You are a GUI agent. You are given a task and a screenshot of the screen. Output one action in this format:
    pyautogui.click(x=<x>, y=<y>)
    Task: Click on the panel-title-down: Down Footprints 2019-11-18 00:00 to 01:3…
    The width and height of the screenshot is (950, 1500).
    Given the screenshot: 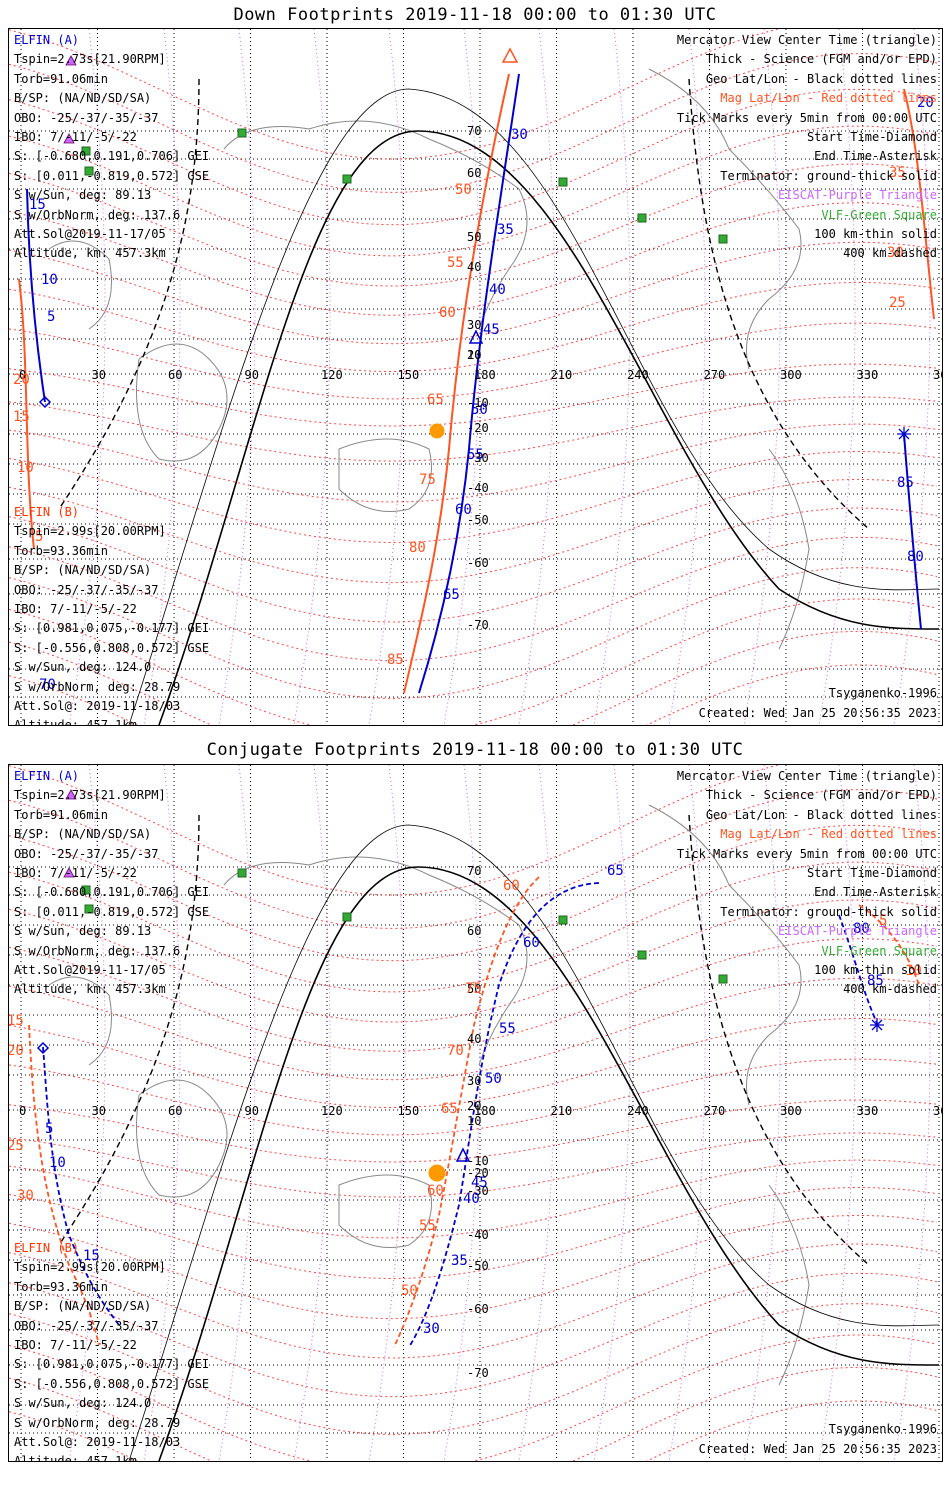 What is the action you would take?
    pyautogui.click(x=475, y=15)
    